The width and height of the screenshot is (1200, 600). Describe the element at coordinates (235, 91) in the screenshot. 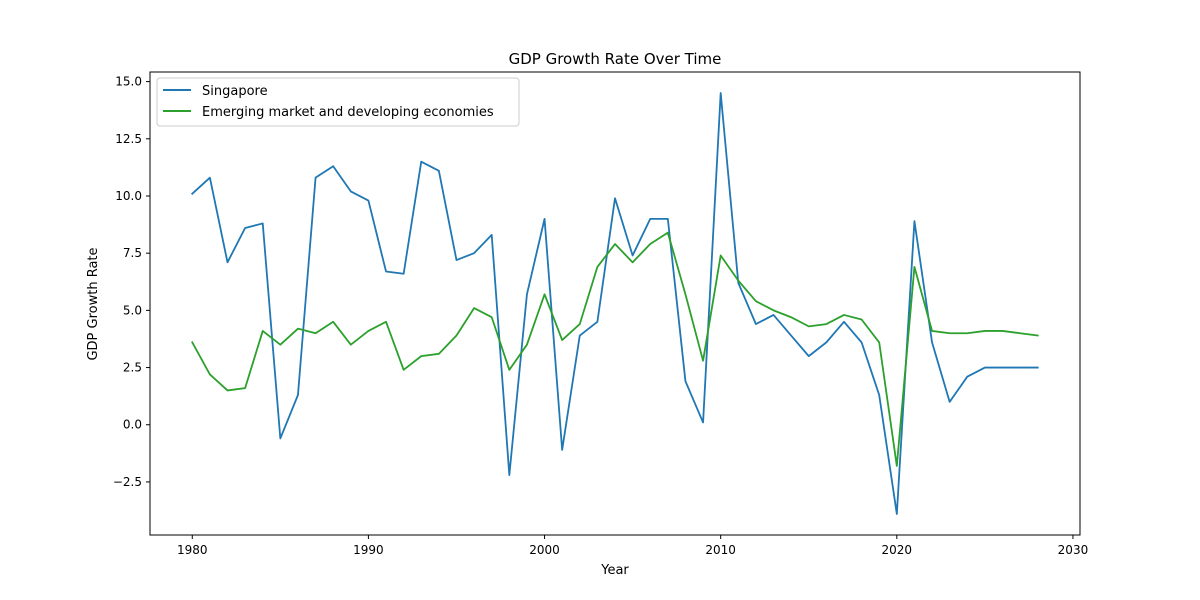

I see `legend-label-singapore: Singapore` at that location.